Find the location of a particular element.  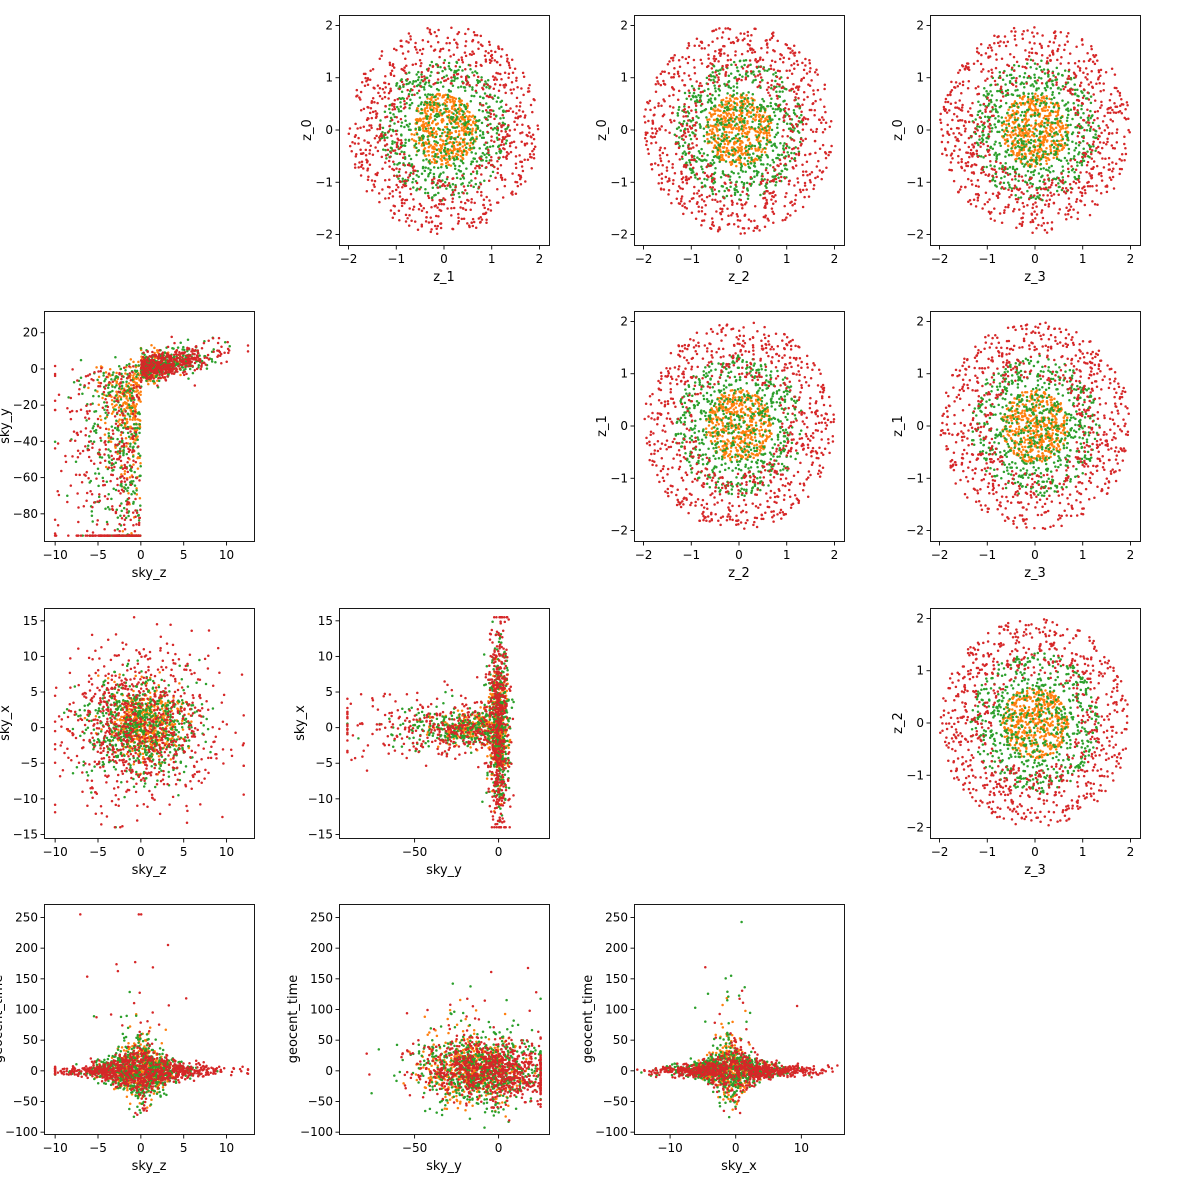

x-tick-label: 0 is located at coordinates (739, 259).